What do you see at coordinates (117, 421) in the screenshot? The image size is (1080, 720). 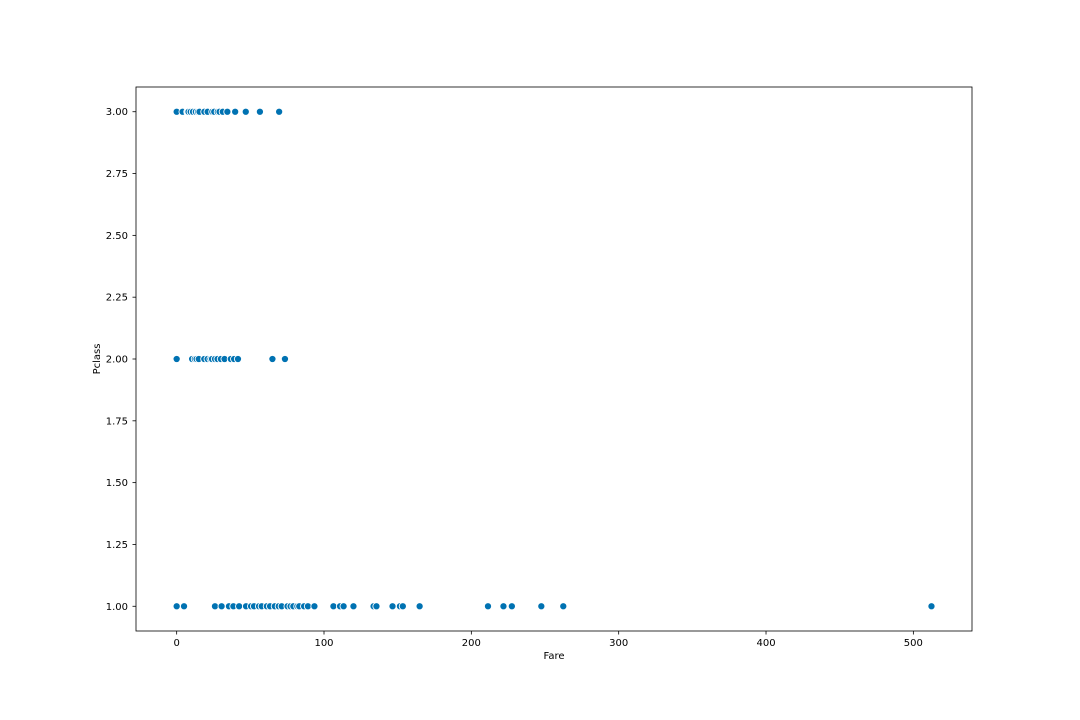 I see `y-tick-label: 1.75` at bounding box center [117, 421].